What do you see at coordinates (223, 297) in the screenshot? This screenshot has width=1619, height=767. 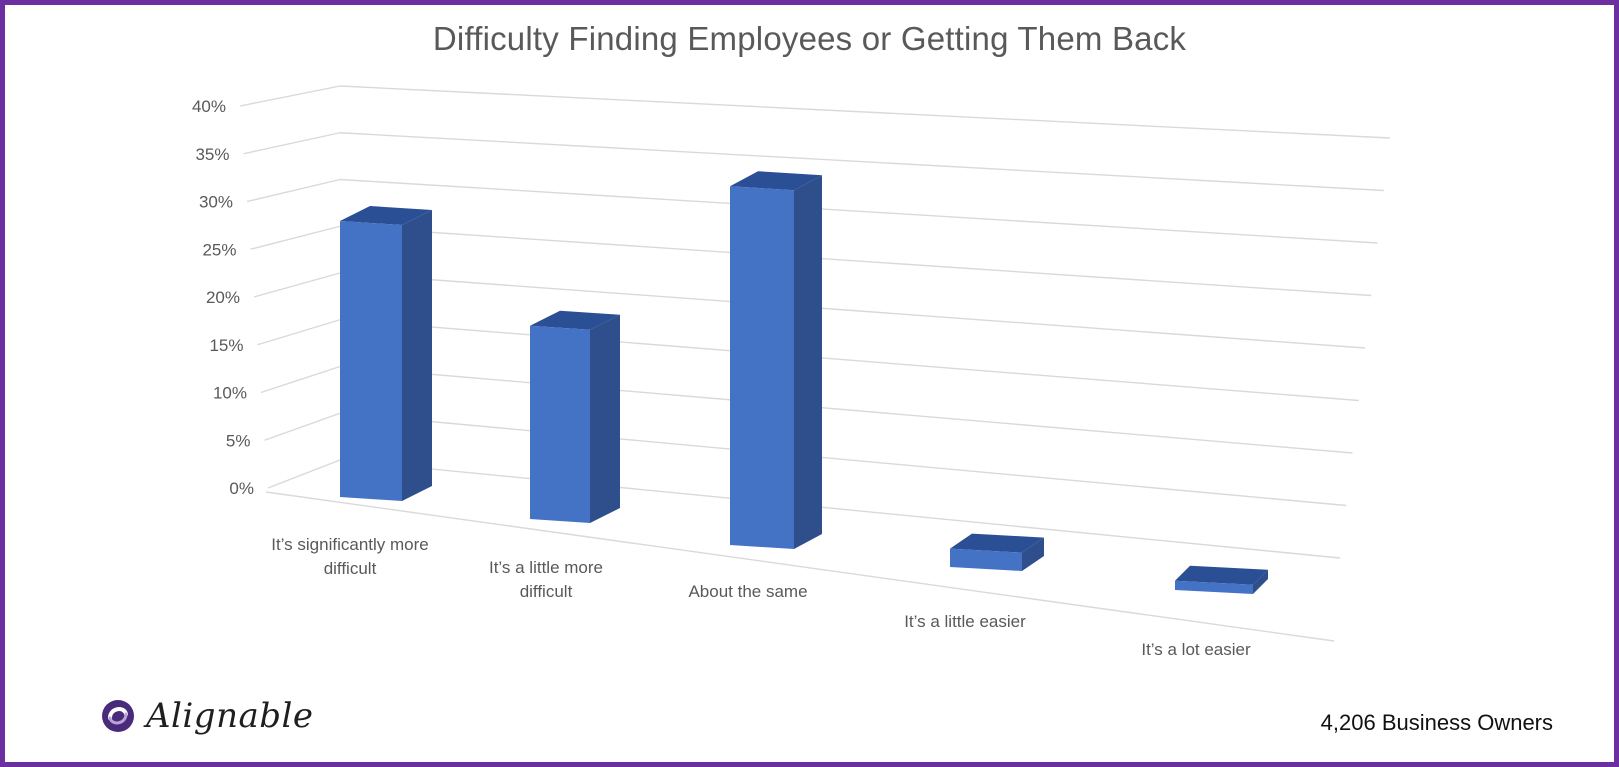 I see `y-tick-label: 20%` at bounding box center [223, 297].